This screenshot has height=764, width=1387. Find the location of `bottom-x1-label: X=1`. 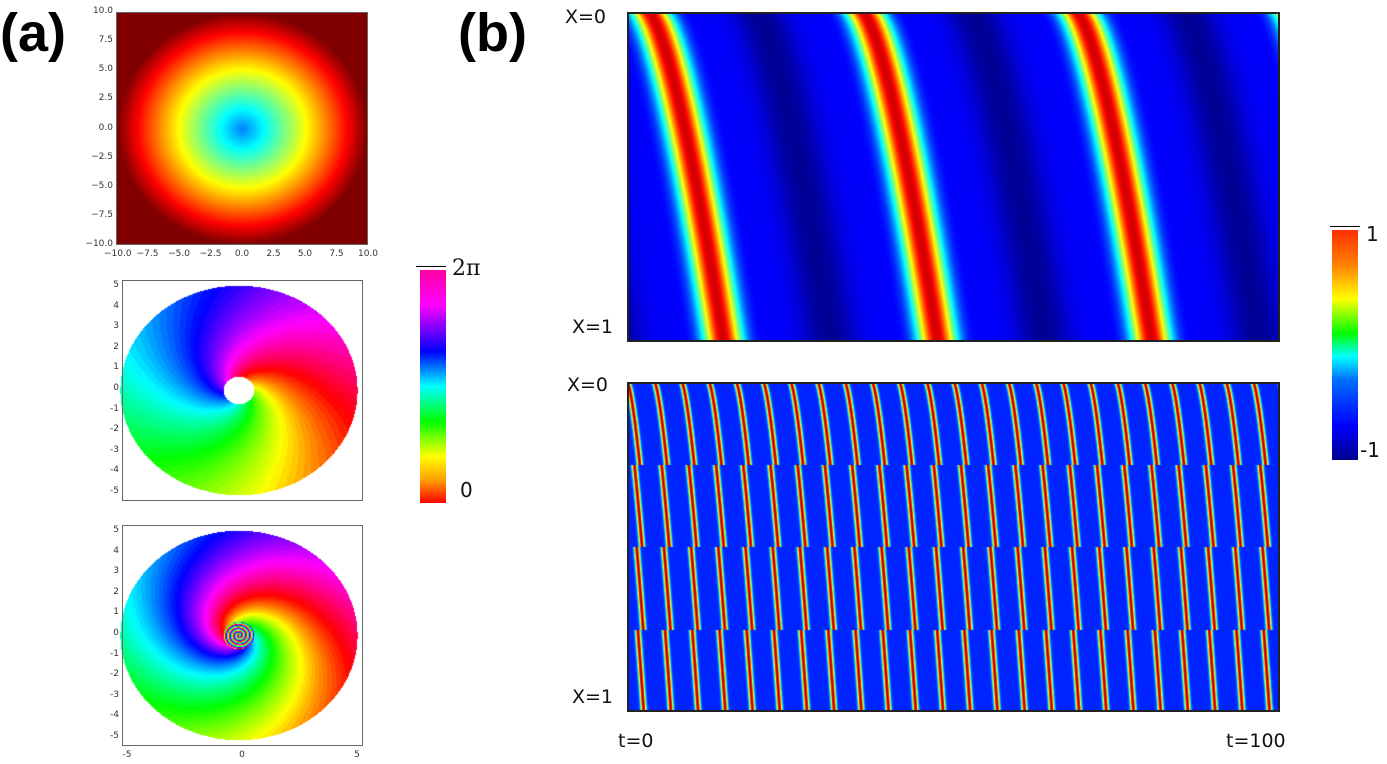

bottom-x1-label: X=1 is located at coordinates (593, 697).